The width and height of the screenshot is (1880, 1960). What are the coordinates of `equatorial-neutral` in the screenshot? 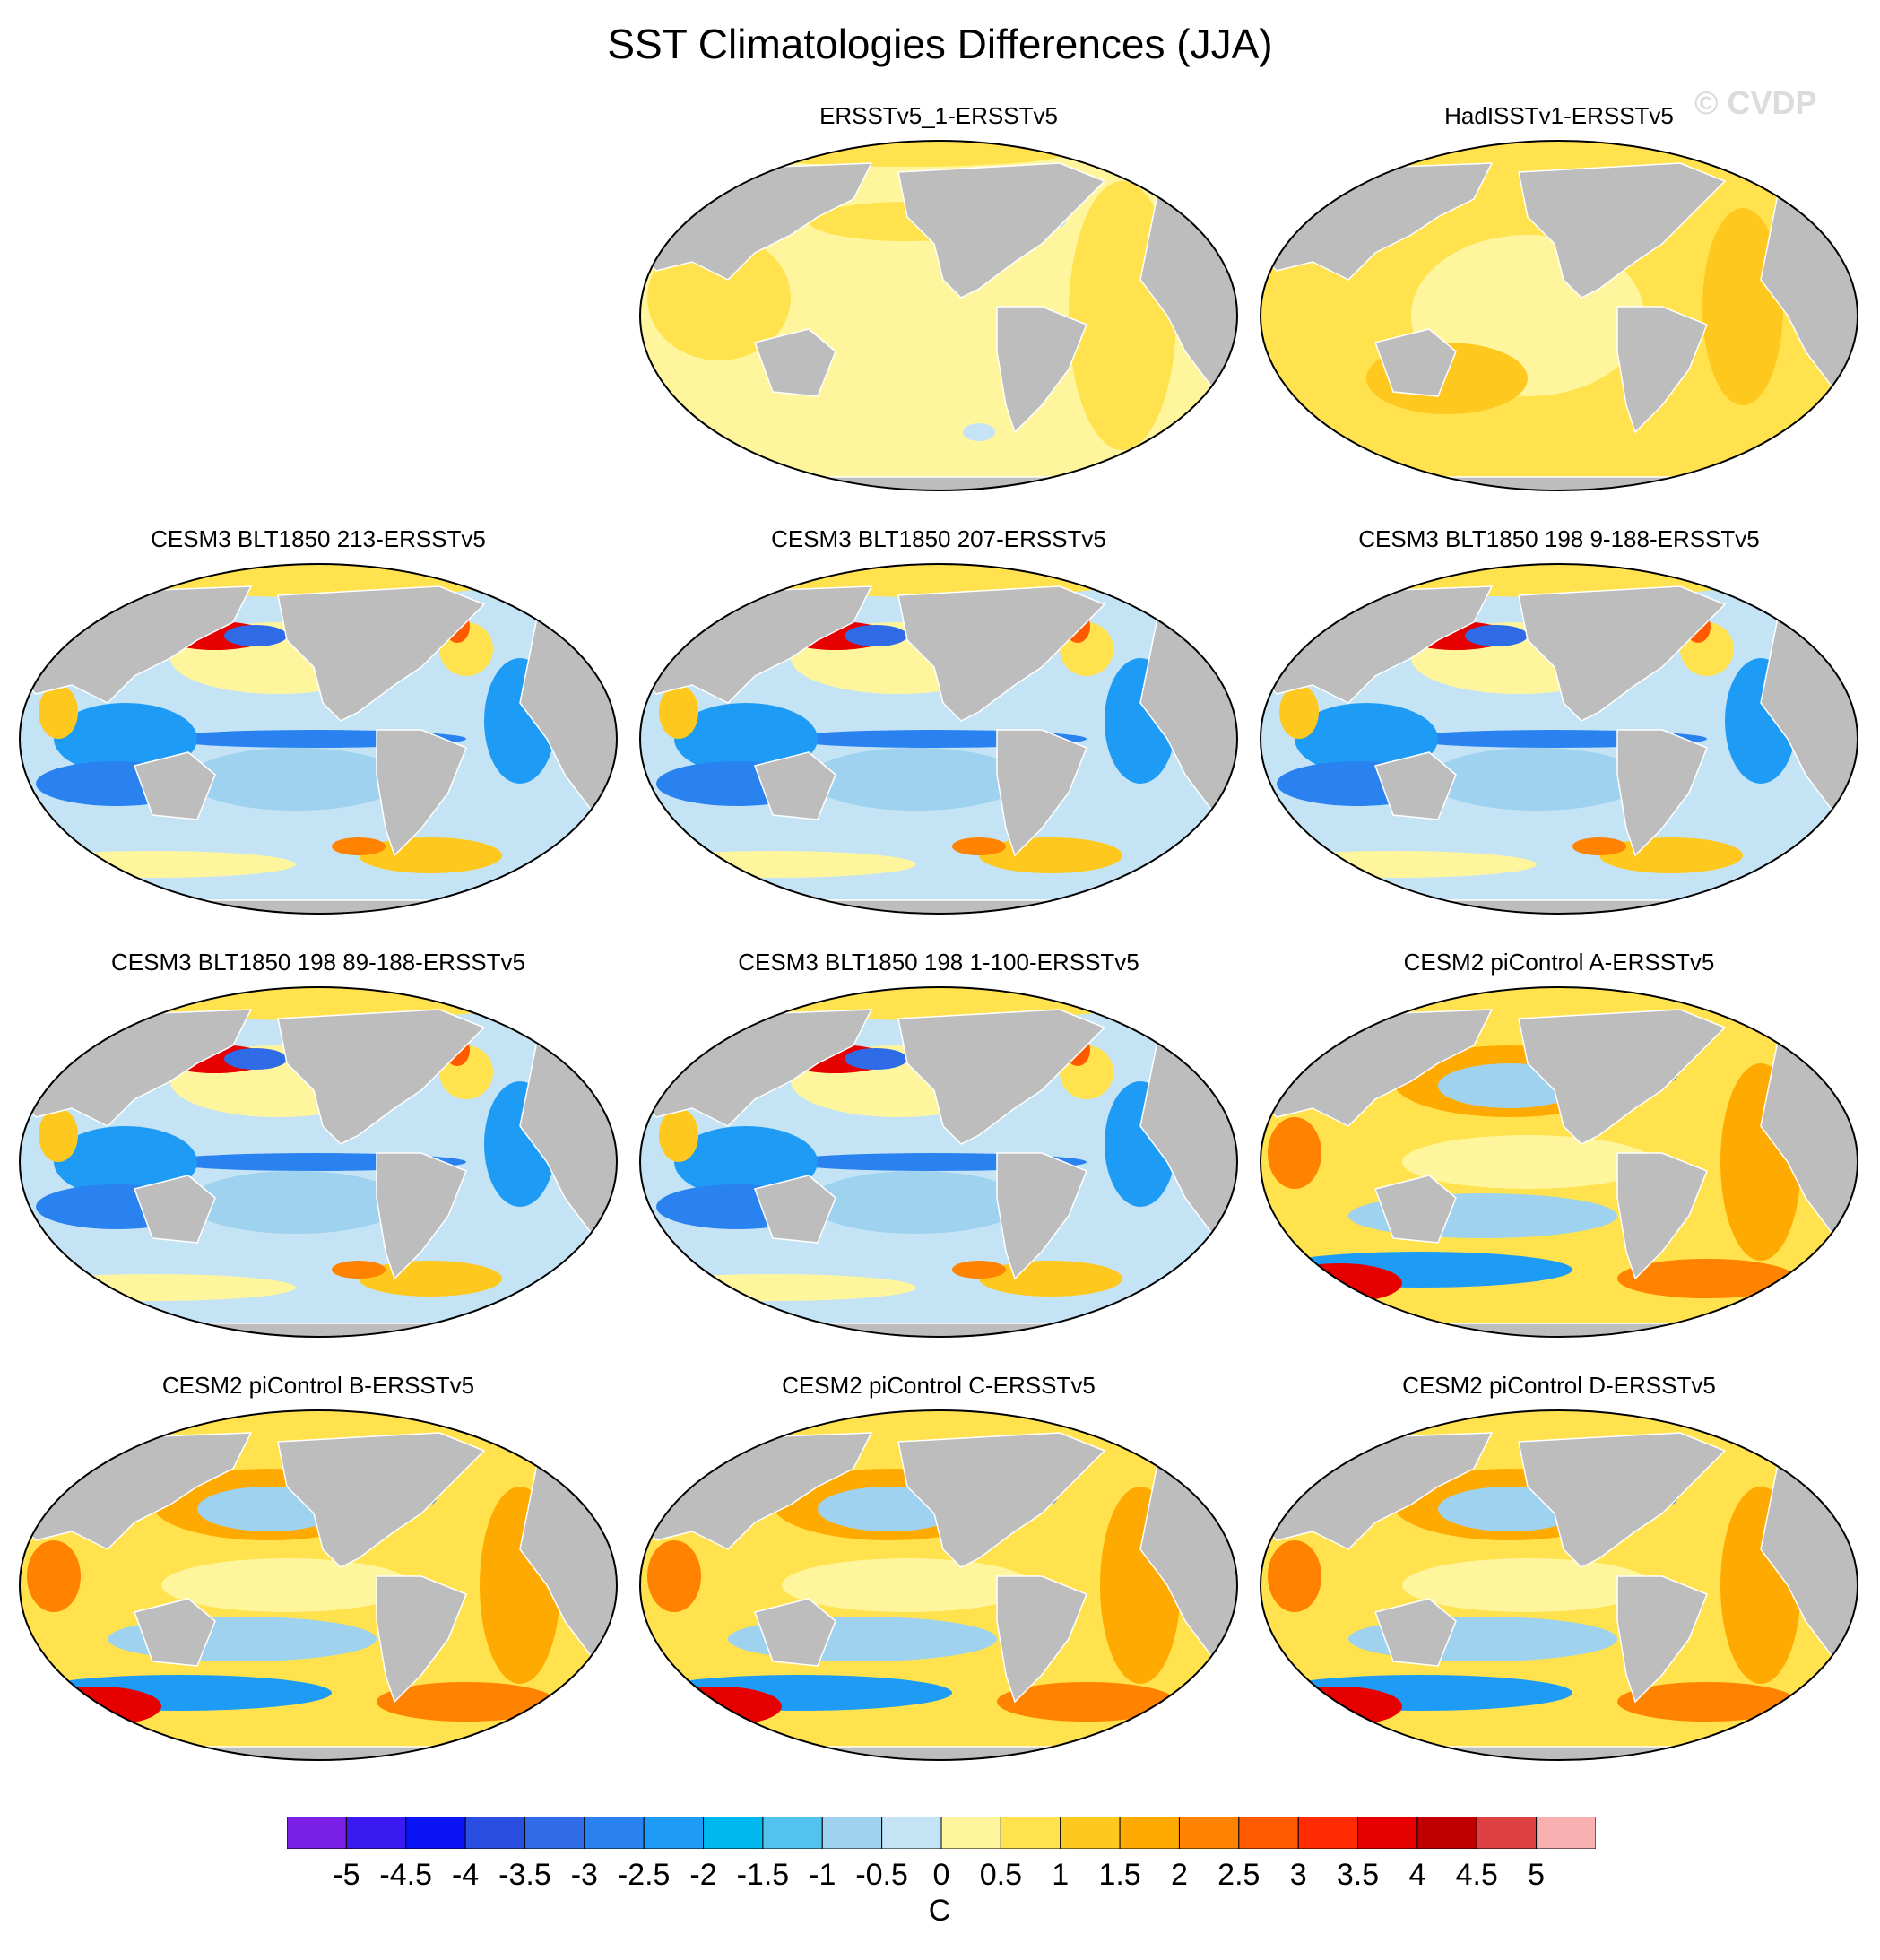 It's located at (1527, 1162).